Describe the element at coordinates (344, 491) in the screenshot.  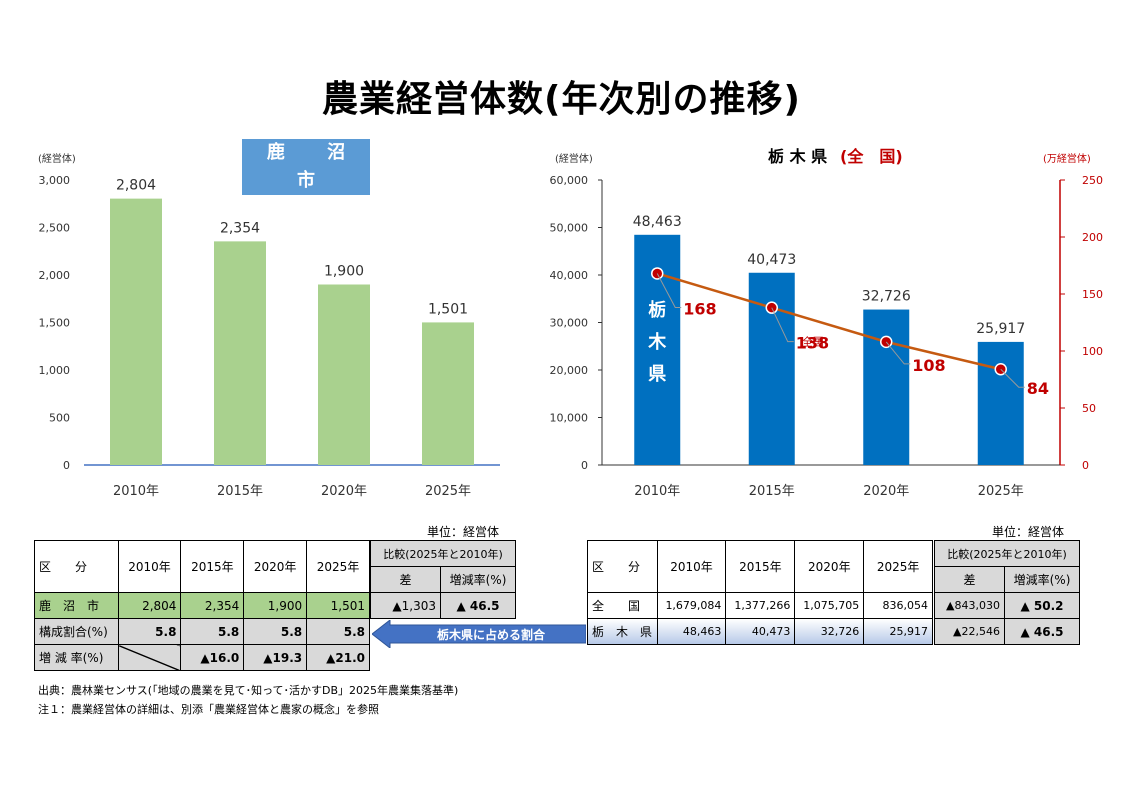
I see `left-x-tick-label-2: 2020年` at that location.